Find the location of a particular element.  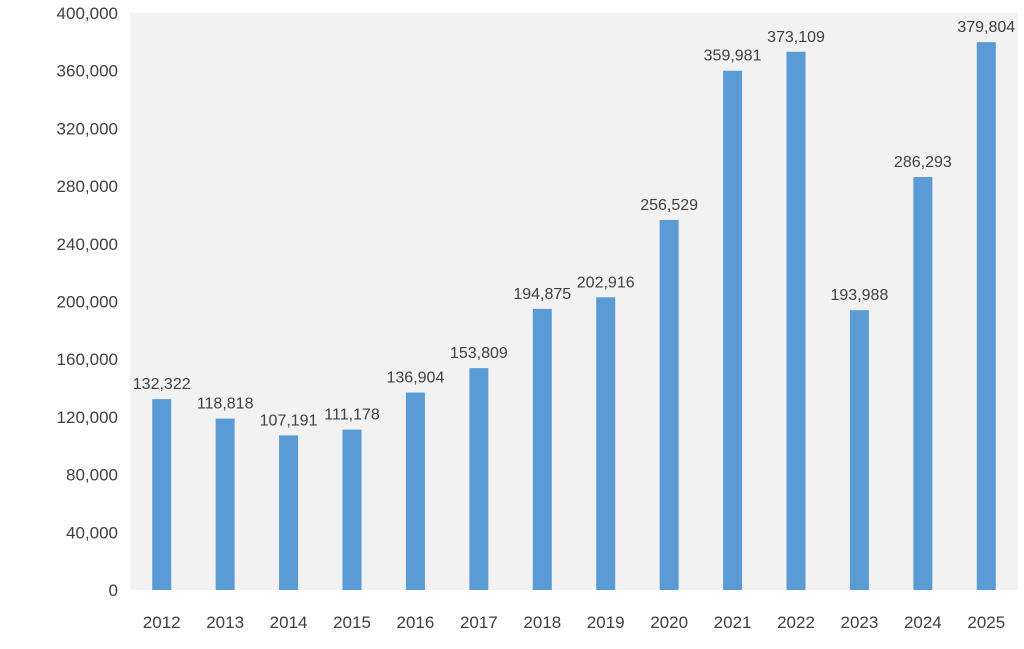

x-tick-label: 2012 is located at coordinates (162, 622).